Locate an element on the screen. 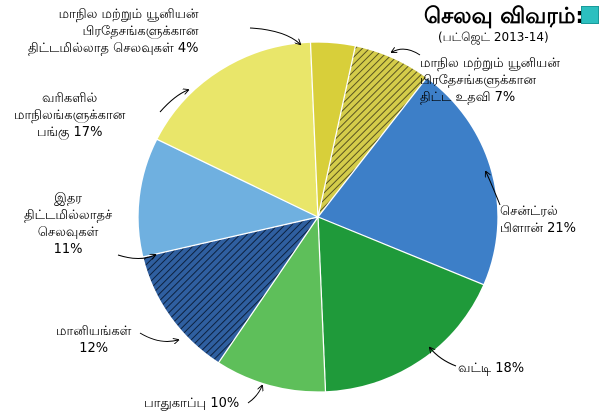  pie-slice-tax-share is located at coordinates (237, 129).